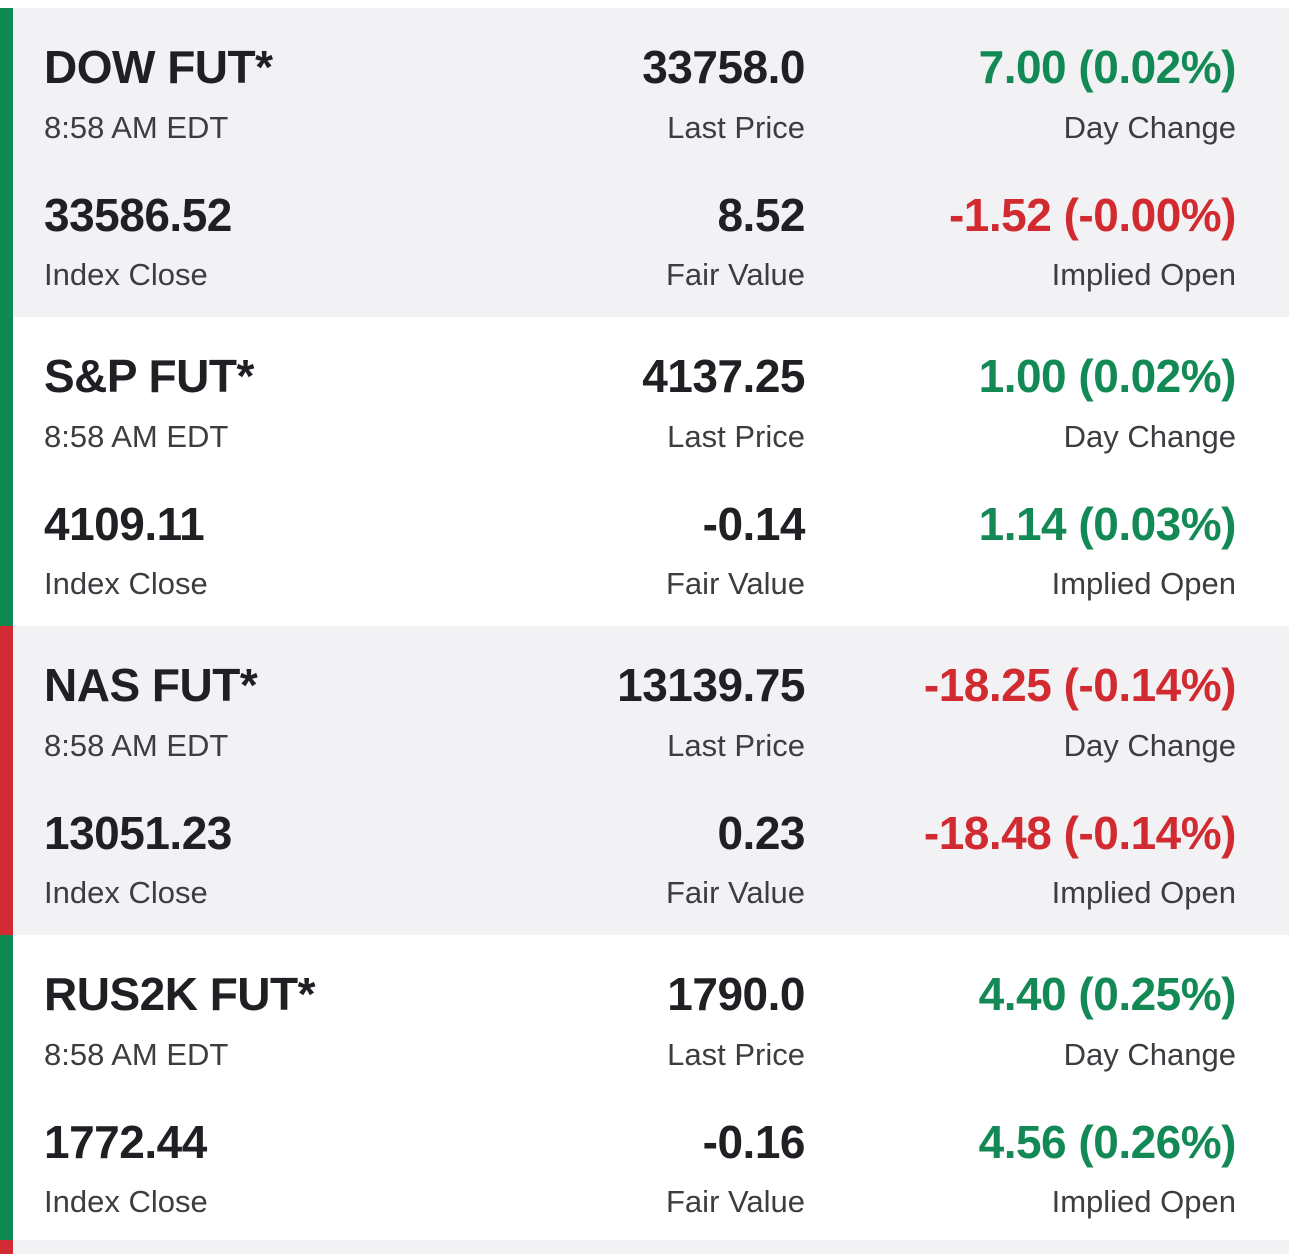  Describe the element at coordinates (180, 994) in the screenshot. I see `instrument-name: RUS2K FUT*` at that location.